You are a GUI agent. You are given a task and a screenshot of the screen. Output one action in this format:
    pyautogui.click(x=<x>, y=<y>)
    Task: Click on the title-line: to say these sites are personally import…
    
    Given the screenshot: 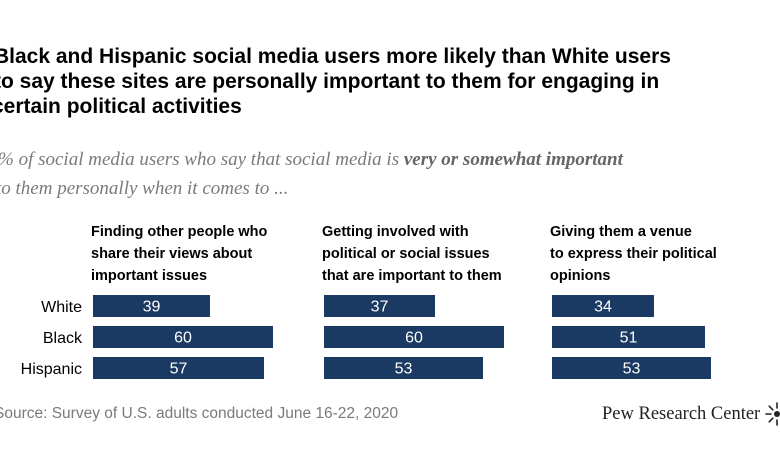 What is the action you would take?
    pyautogui.click(x=330, y=81)
    